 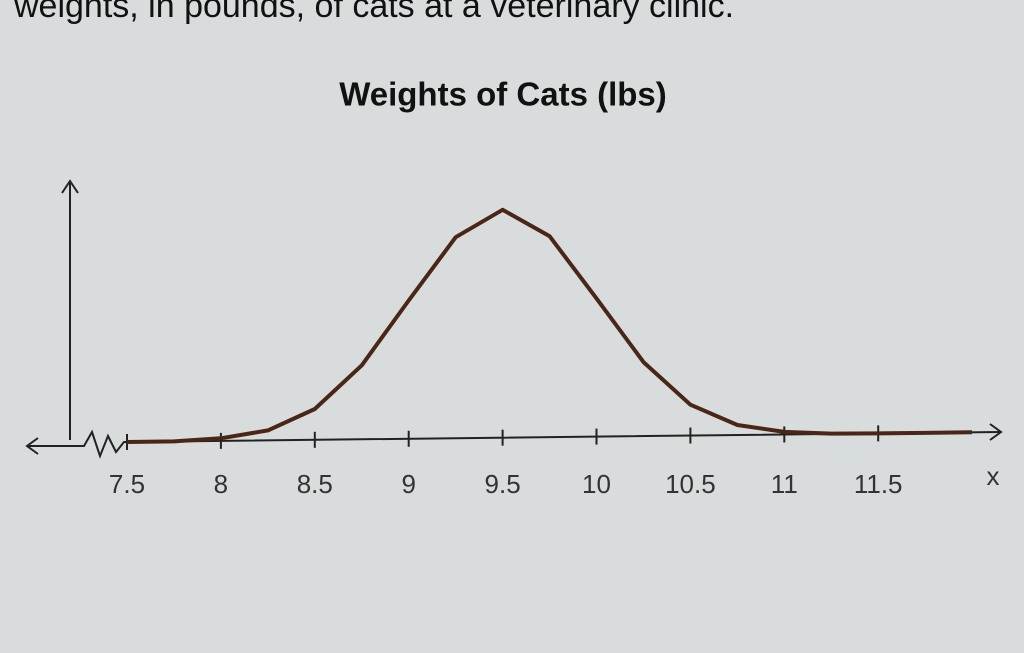 I want to click on x-tick-label: 11, so click(x=784, y=484).